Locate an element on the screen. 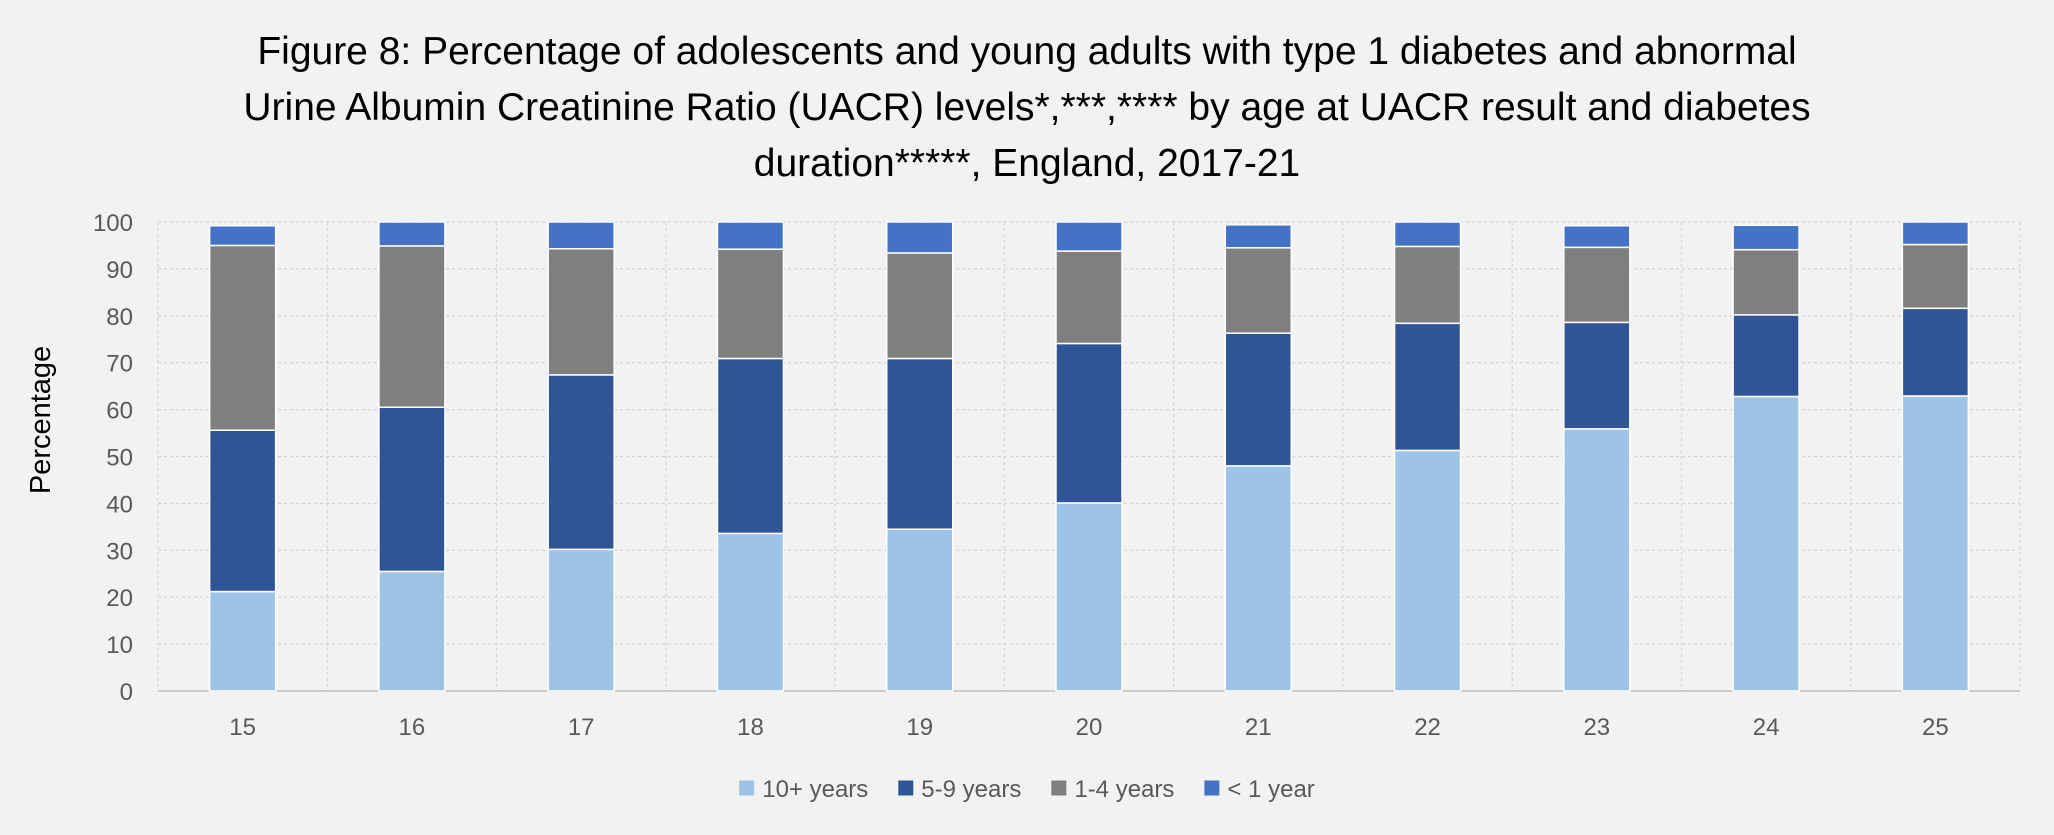 This screenshot has height=835, width=2054. y-tick-label: 10 is located at coordinates (119, 645).